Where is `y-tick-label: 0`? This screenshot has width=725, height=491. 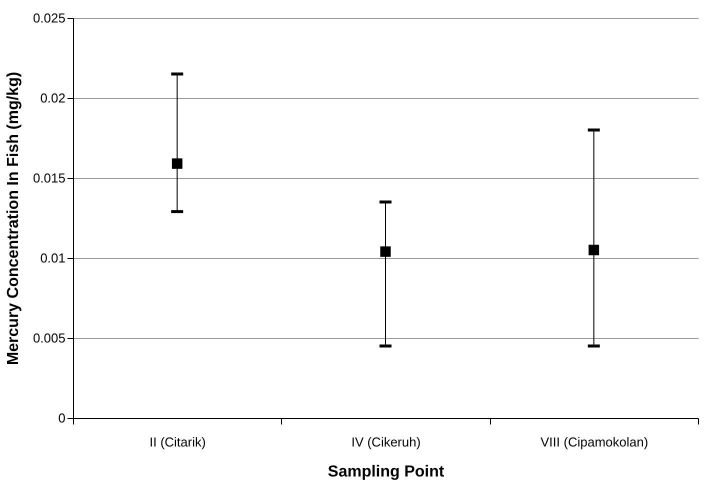 y-tick-label: 0 is located at coordinates (62, 418).